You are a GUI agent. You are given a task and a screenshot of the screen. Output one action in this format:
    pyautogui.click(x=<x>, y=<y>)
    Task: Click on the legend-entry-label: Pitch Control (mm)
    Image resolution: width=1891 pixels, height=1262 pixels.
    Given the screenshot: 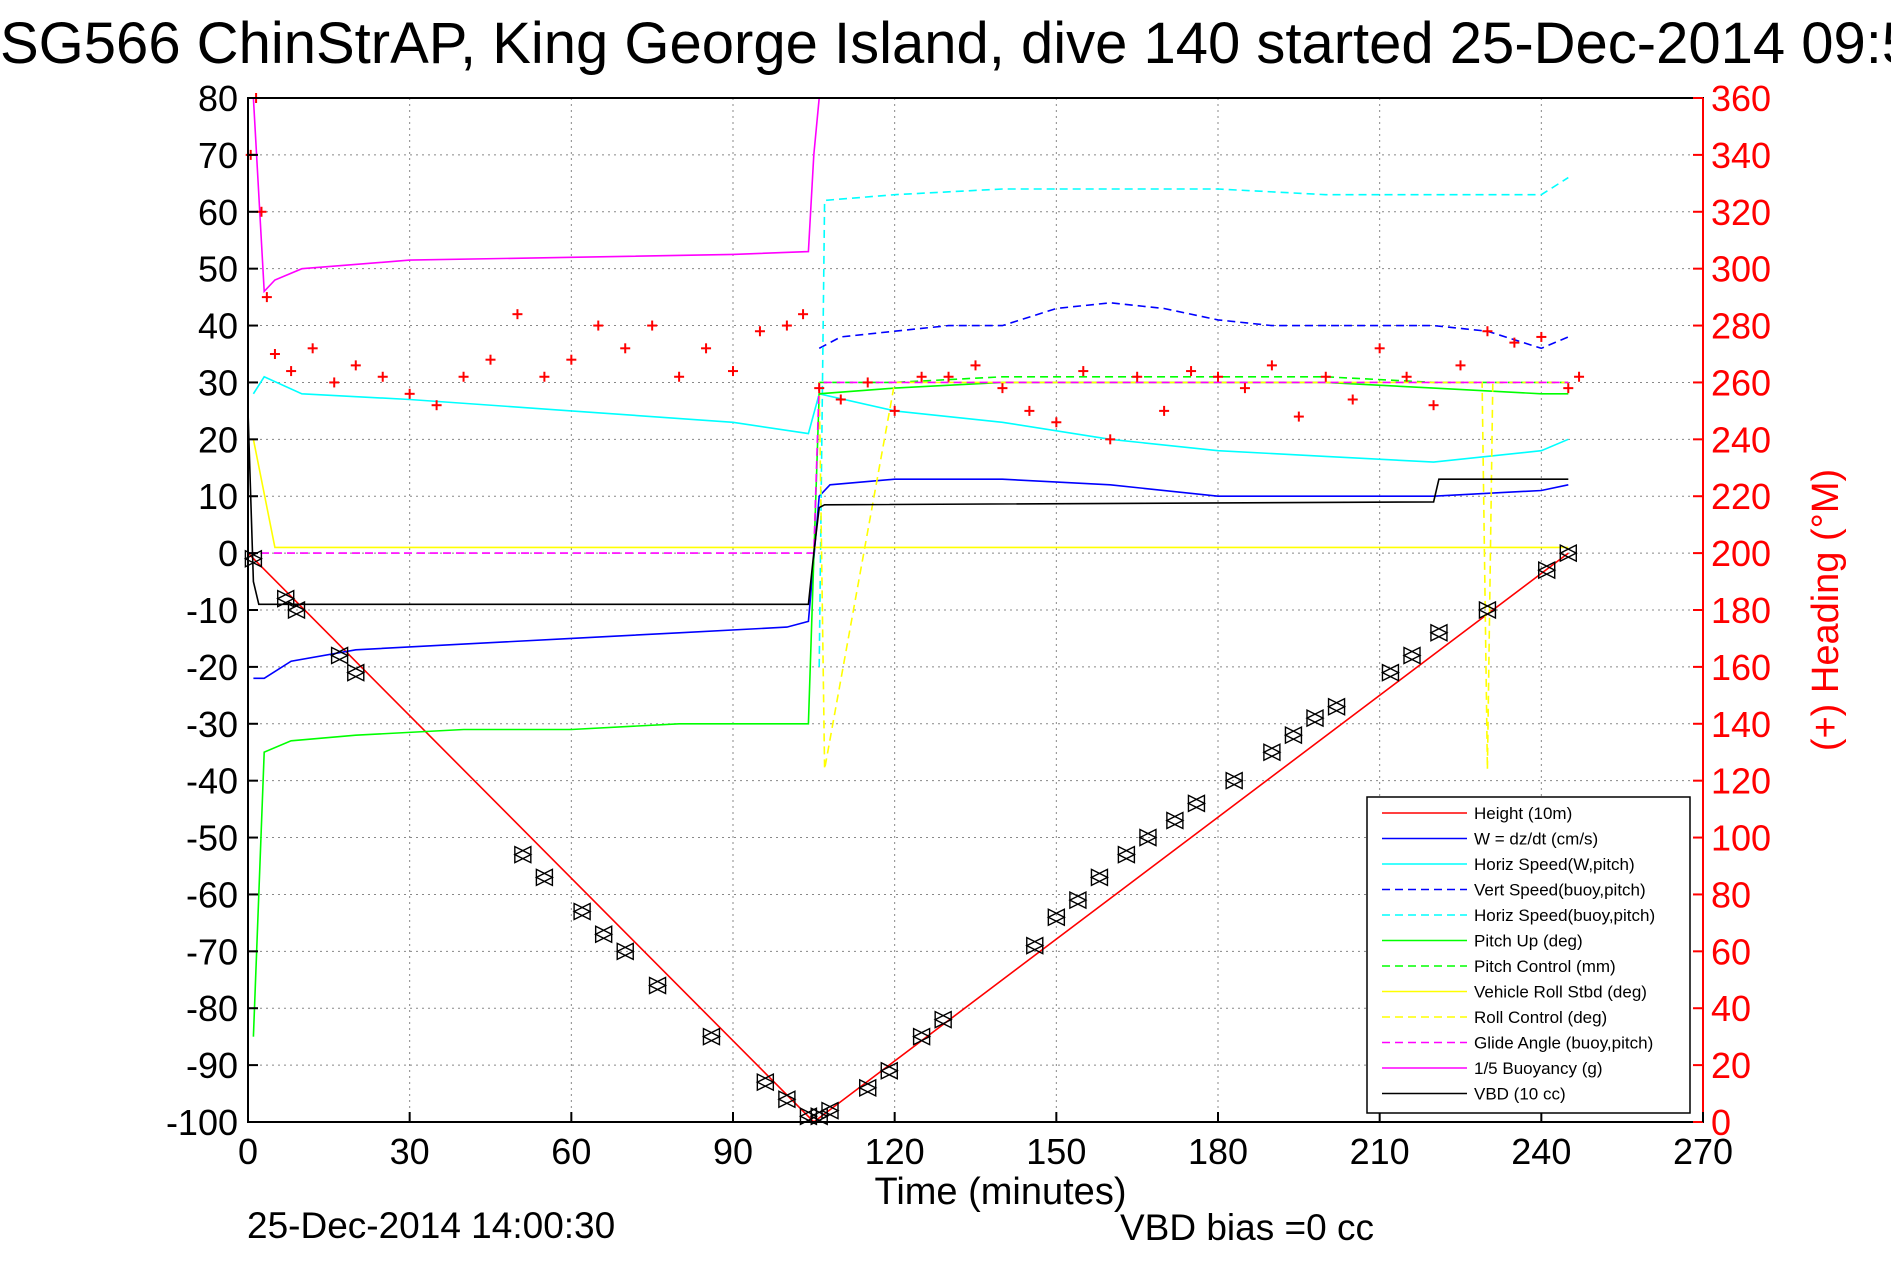 What is the action you would take?
    pyautogui.click(x=1545, y=966)
    